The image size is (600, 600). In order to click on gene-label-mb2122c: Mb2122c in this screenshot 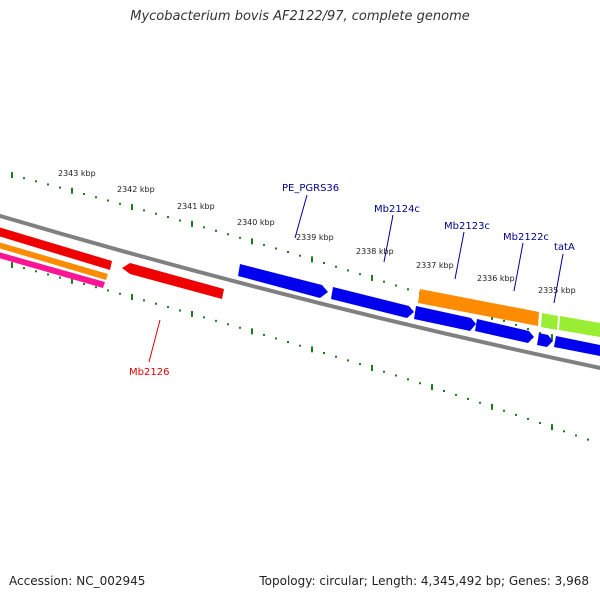, I will do `click(526, 237)`.